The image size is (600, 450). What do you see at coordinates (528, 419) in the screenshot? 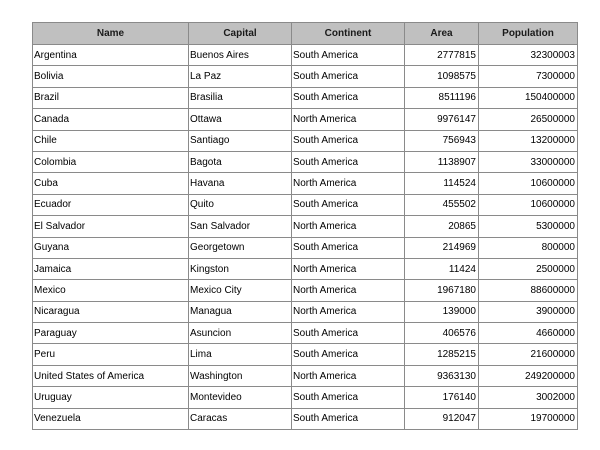
I see `cell-population: 19700000` at bounding box center [528, 419].